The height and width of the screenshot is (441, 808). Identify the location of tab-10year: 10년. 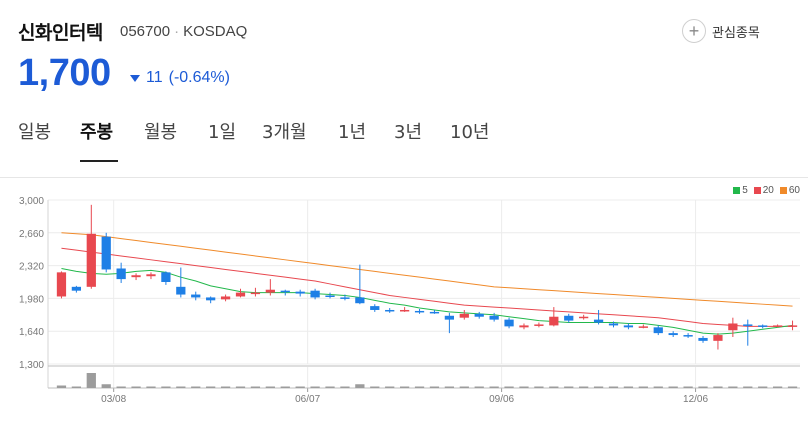
(470, 132).